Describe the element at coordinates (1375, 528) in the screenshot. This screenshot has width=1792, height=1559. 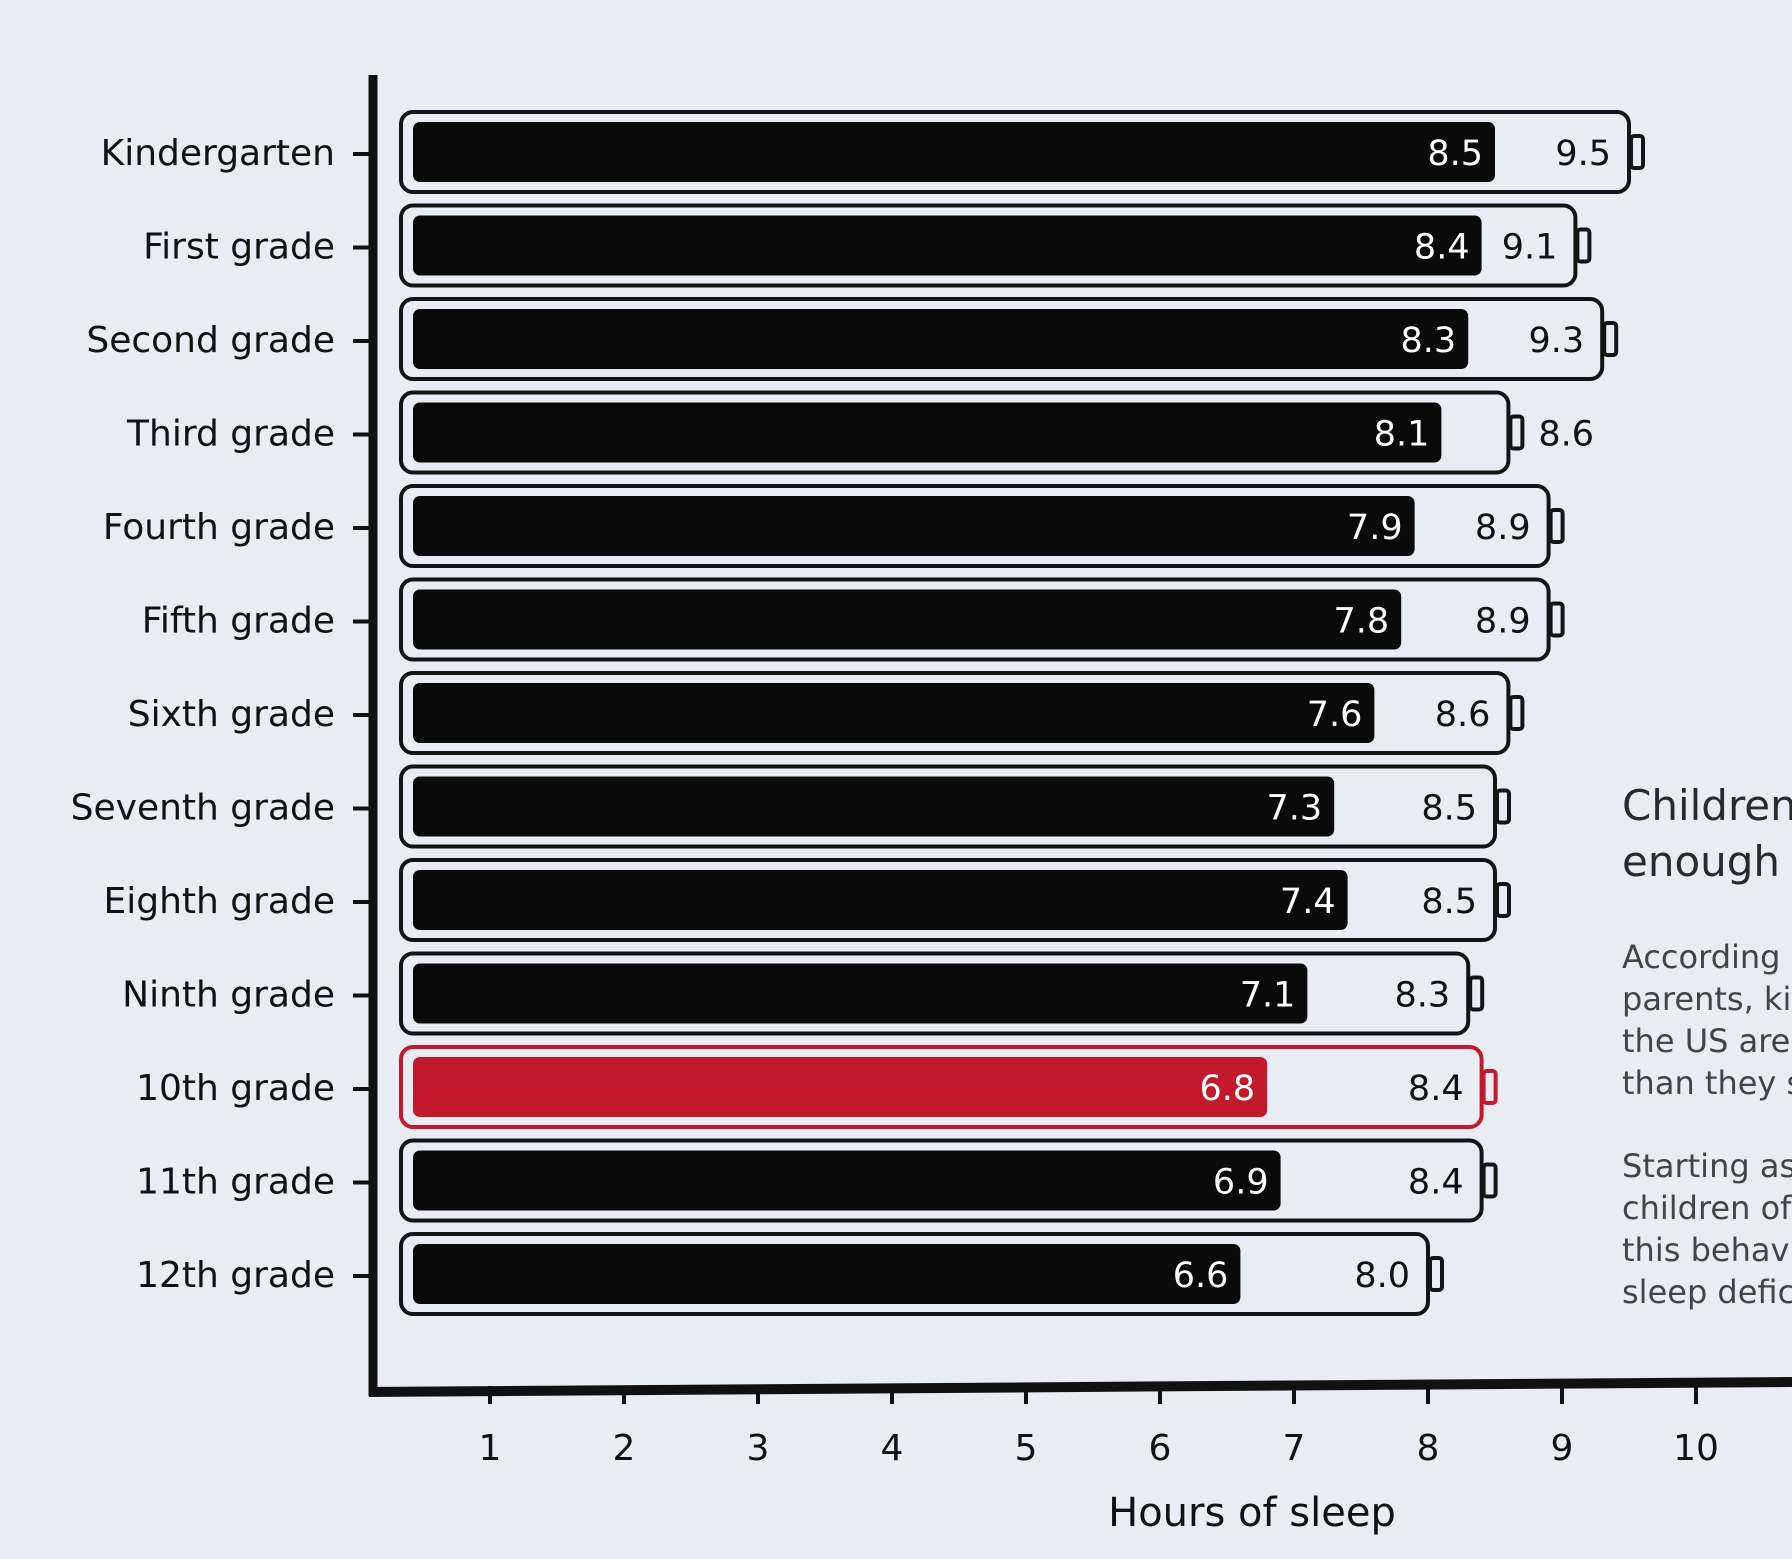
I see `actual-value-label: 7.9` at that location.